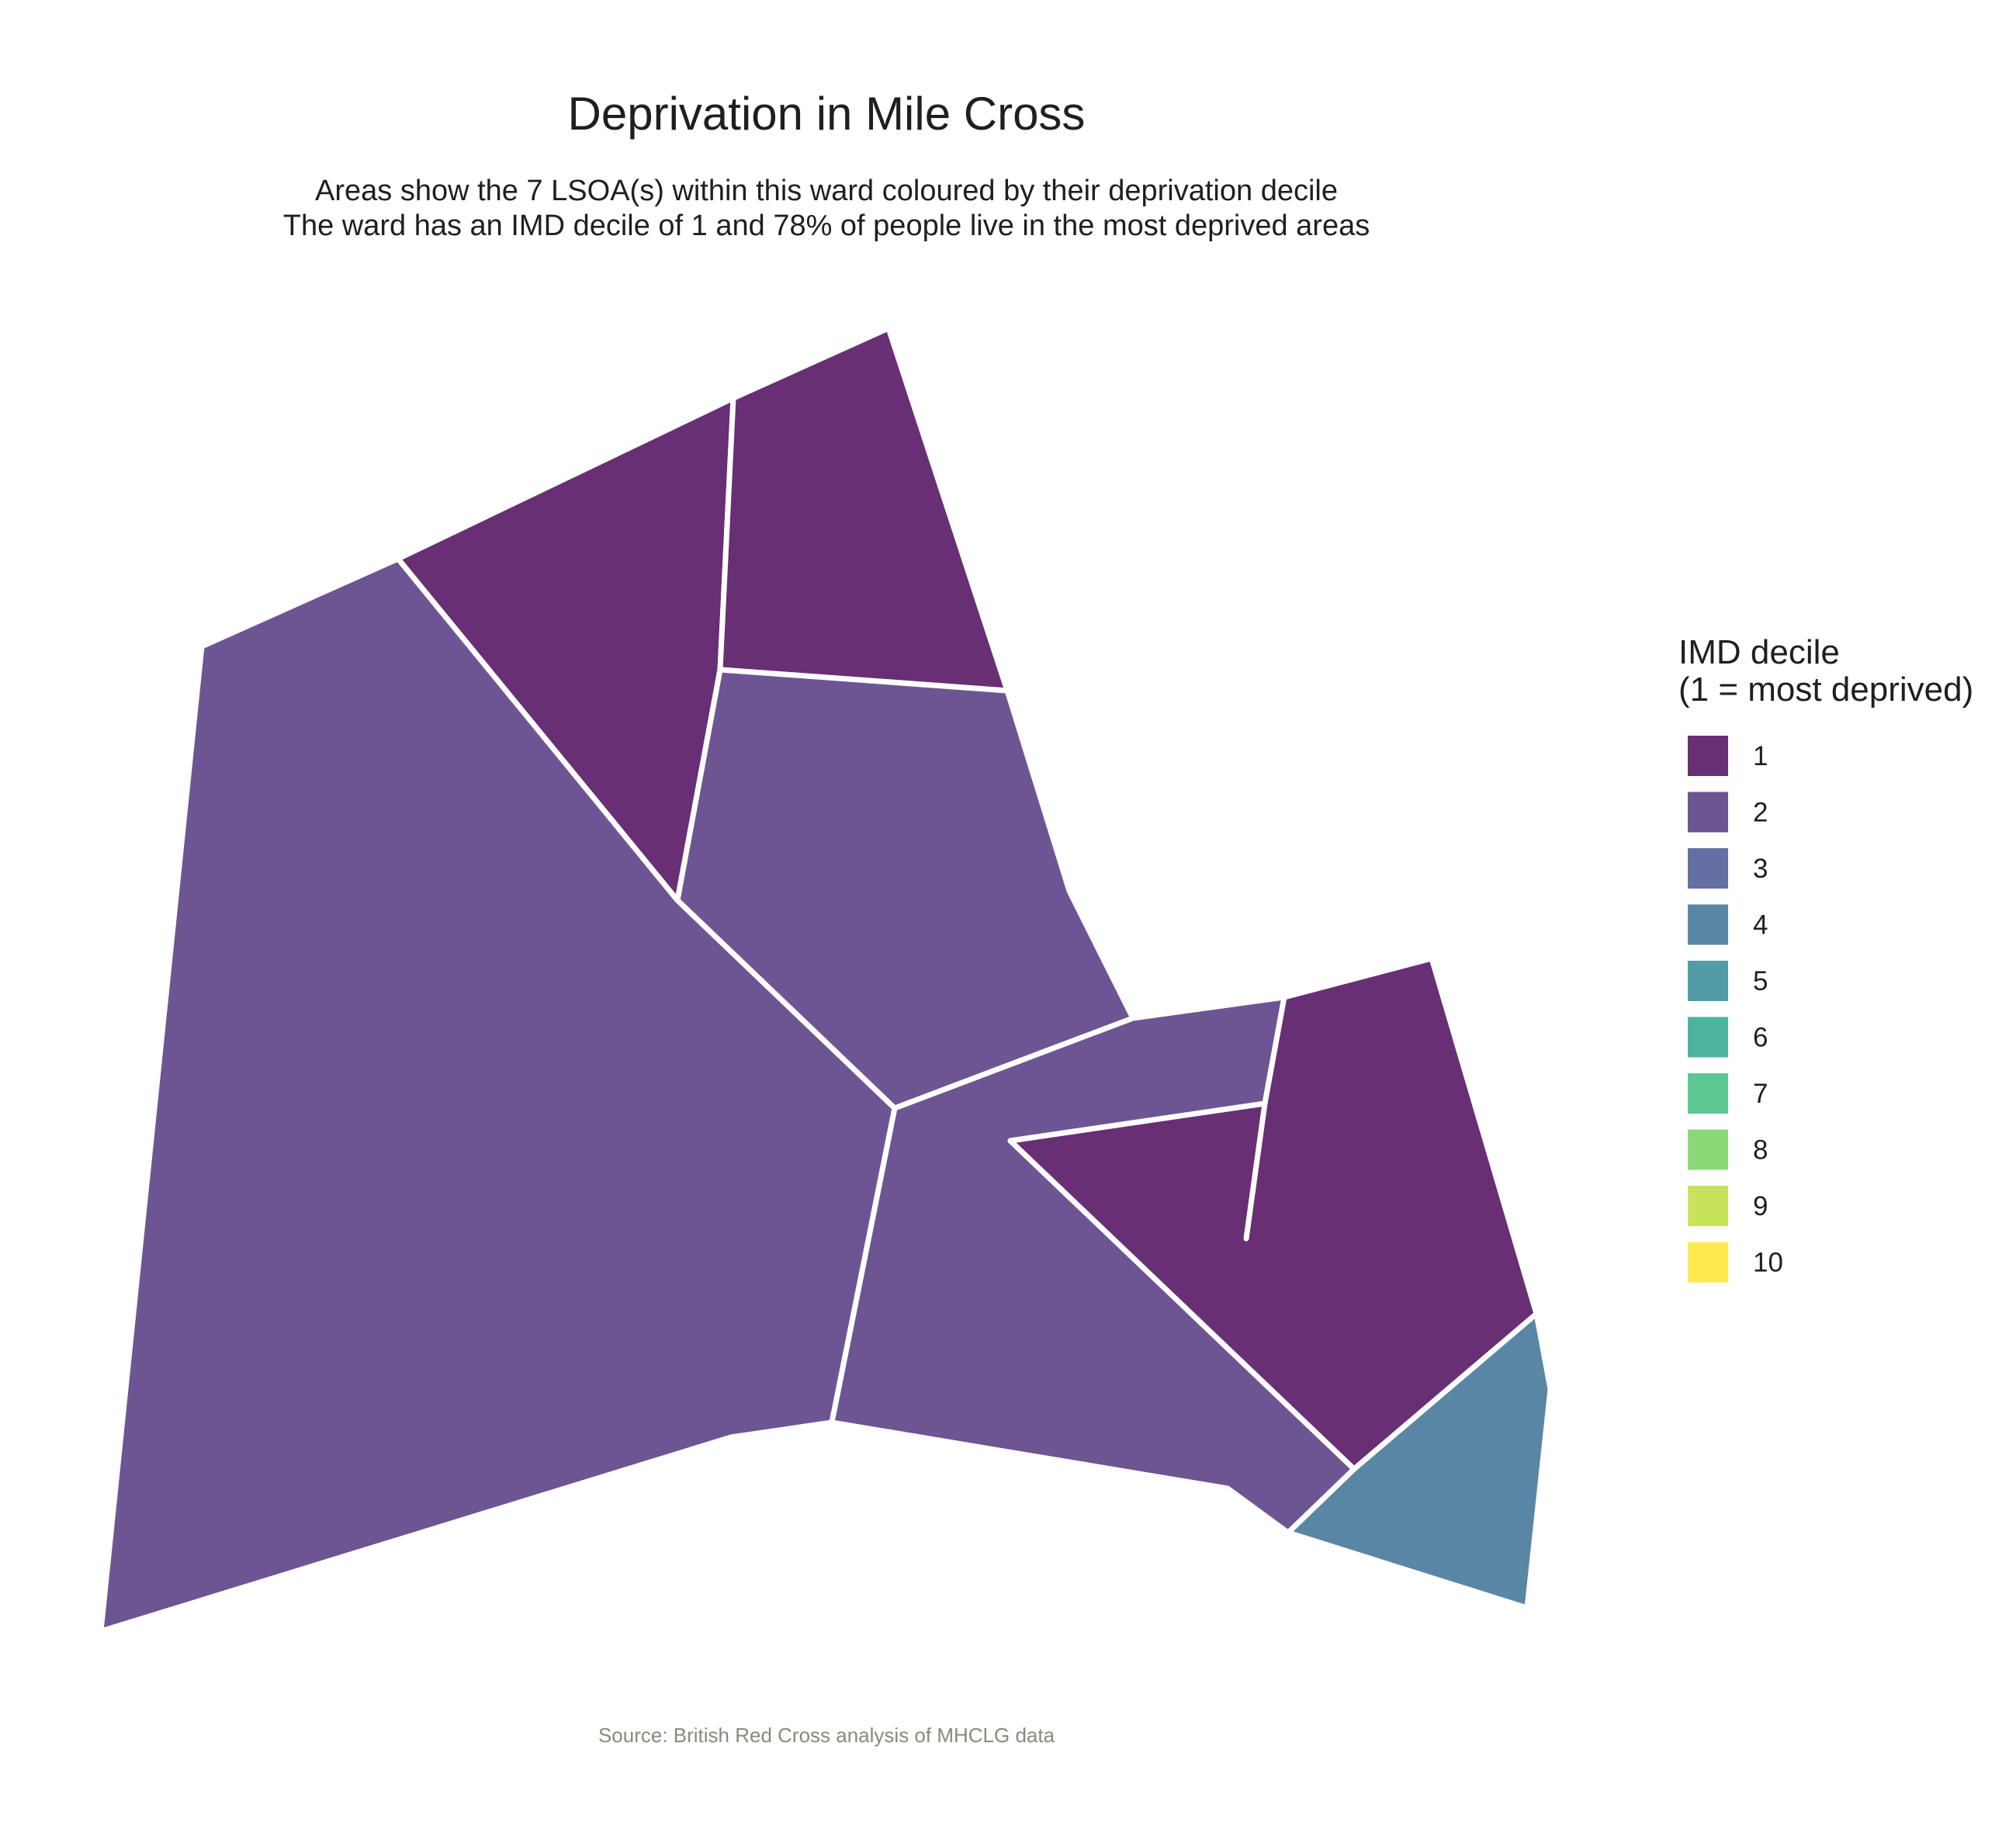 This screenshot has width=2016, height=1833. I want to click on legend-label-9: 9, so click(1761, 1206).